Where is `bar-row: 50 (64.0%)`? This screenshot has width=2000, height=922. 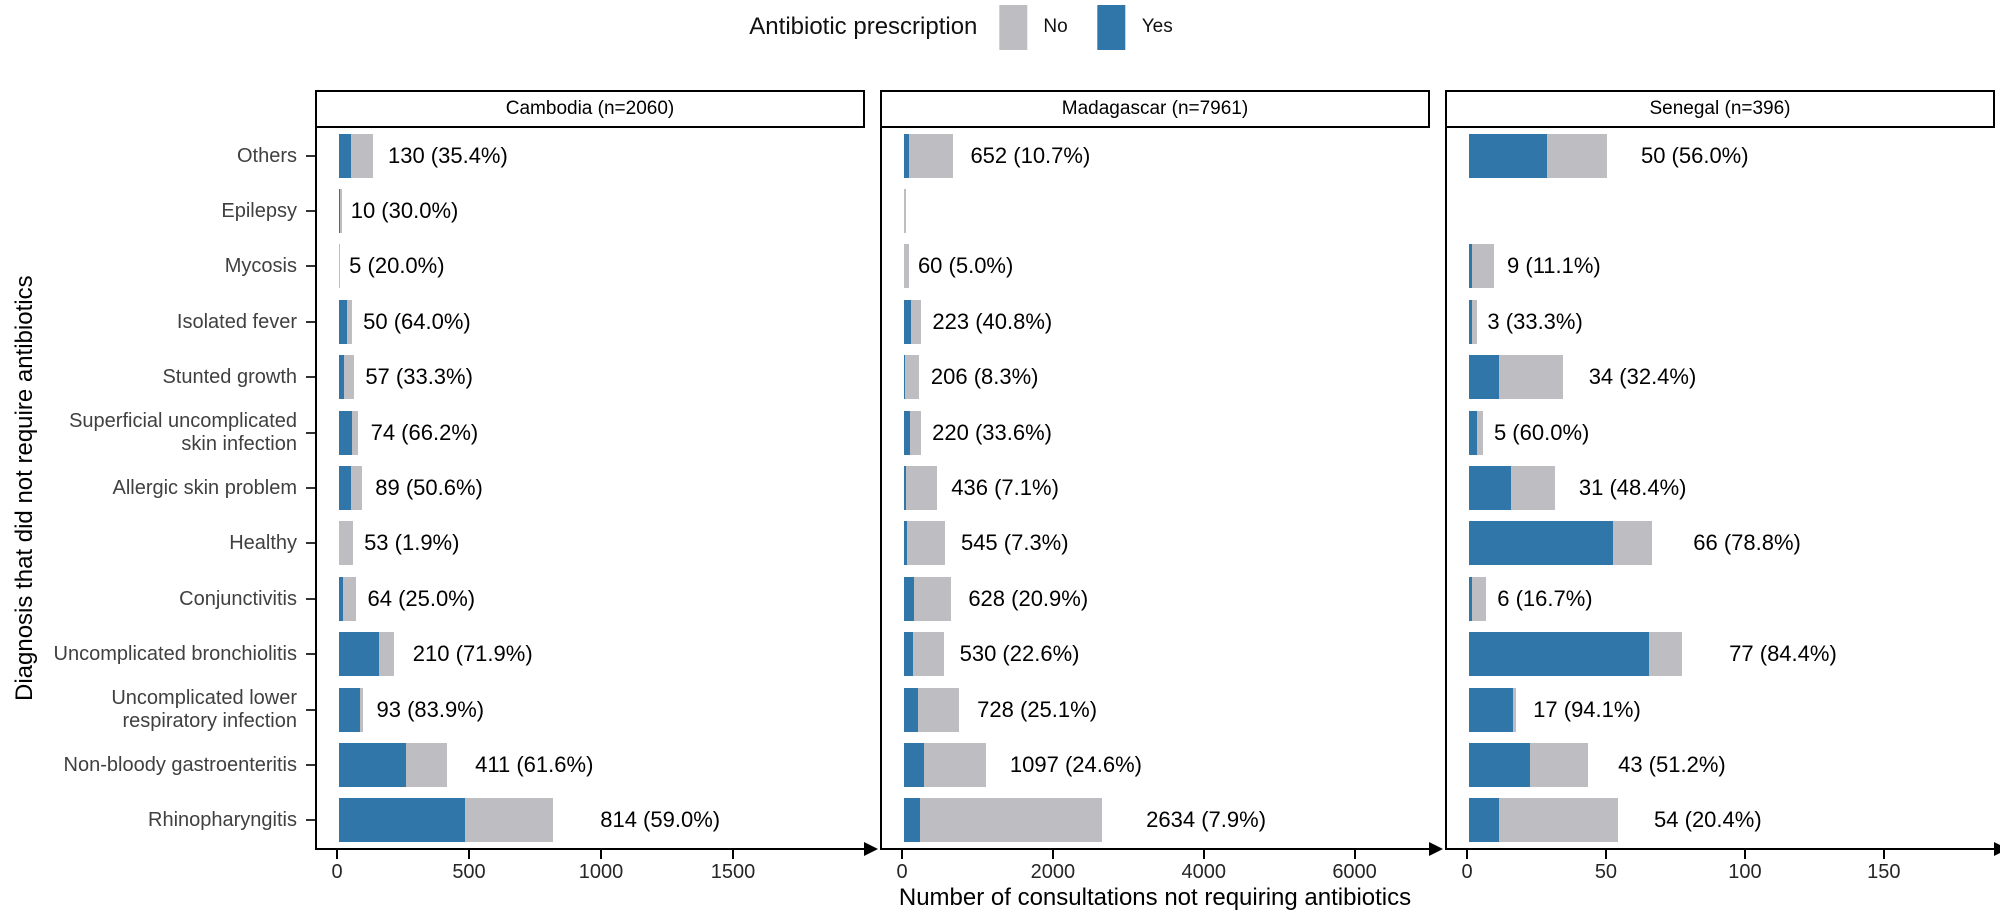
bar-row: 50 (64.0%) is located at coordinates (591, 321).